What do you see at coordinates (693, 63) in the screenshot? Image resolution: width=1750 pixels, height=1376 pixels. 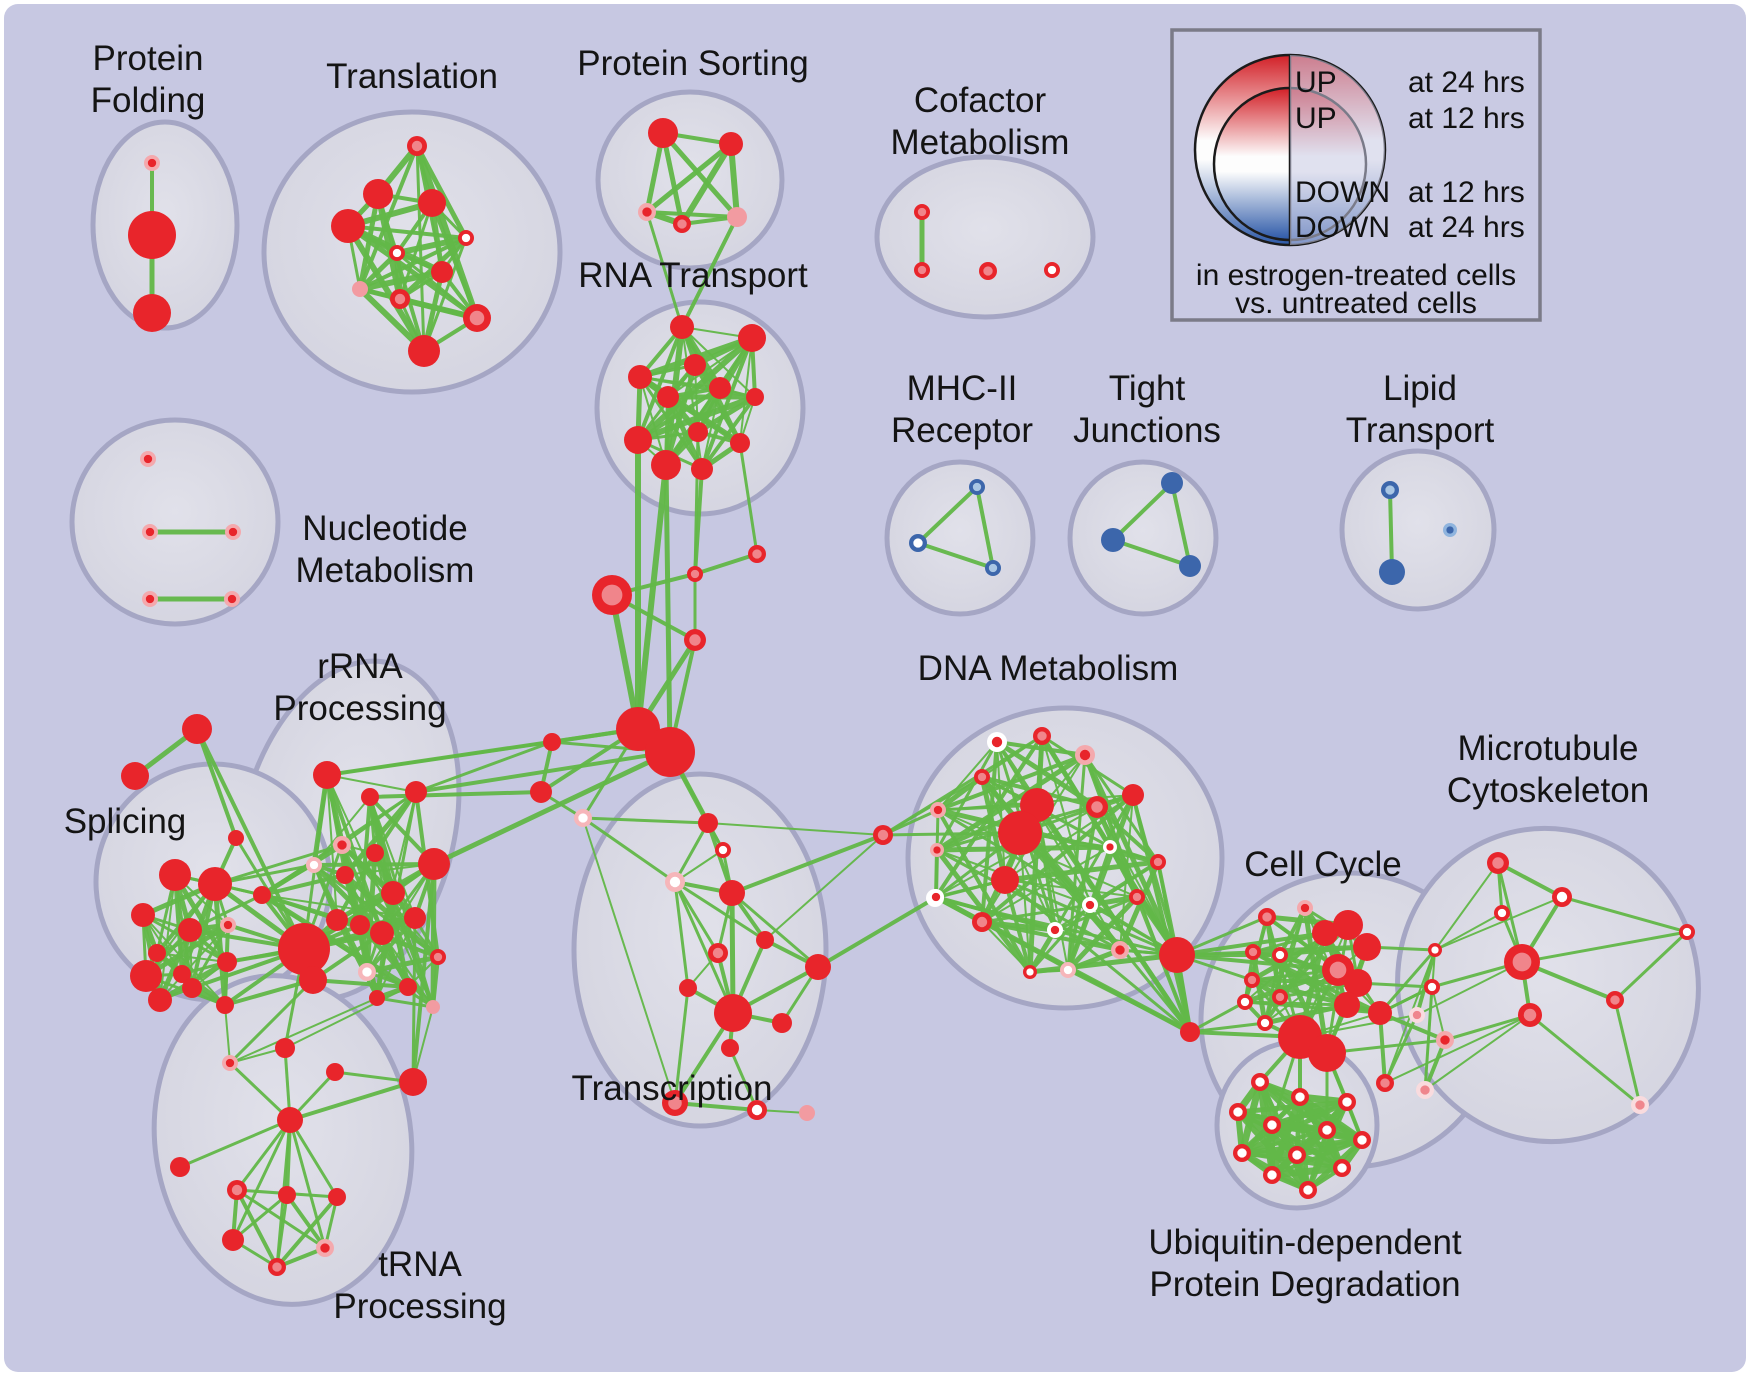 I see `cluster-label: Protein Sorting` at bounding box center [693, 63].